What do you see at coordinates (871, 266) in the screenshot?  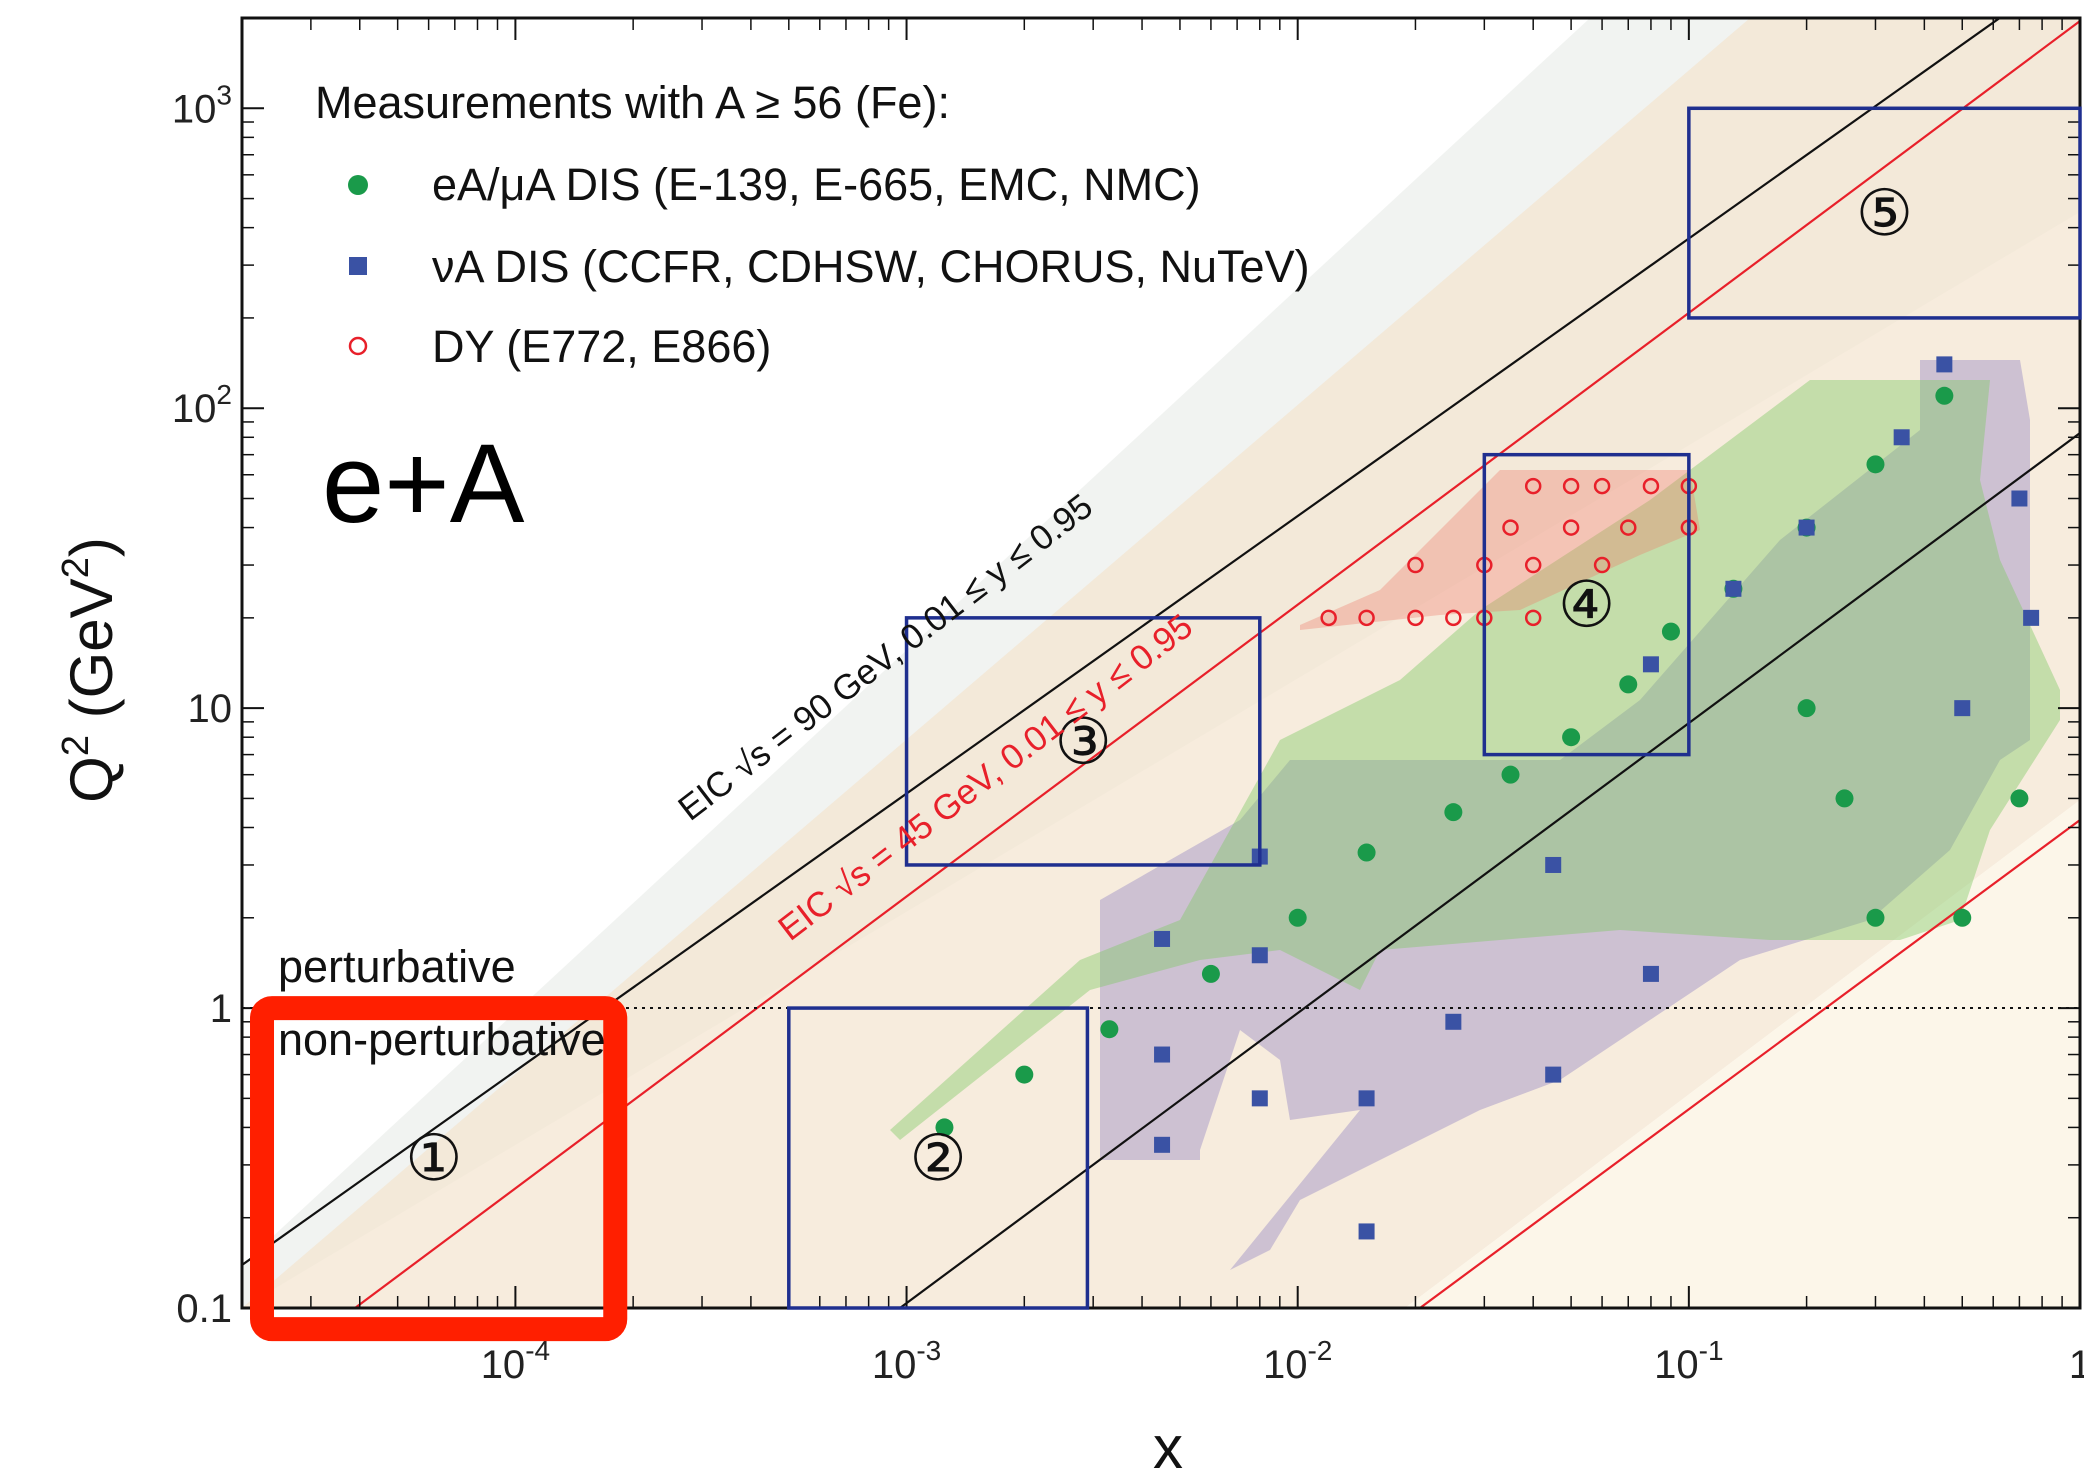 I see `legend-label-va: νA DIS (CCFR, CDHSW, CHORUS, NuTeV)` at bounding box center [871, 266].